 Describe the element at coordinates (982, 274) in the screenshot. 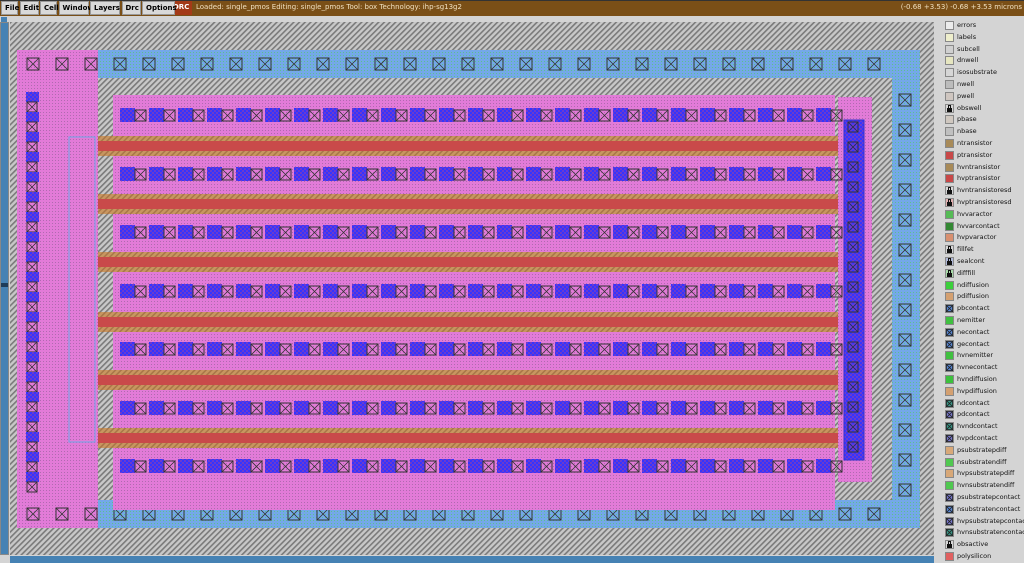

I see `layer-difffill: difffill` at that location.